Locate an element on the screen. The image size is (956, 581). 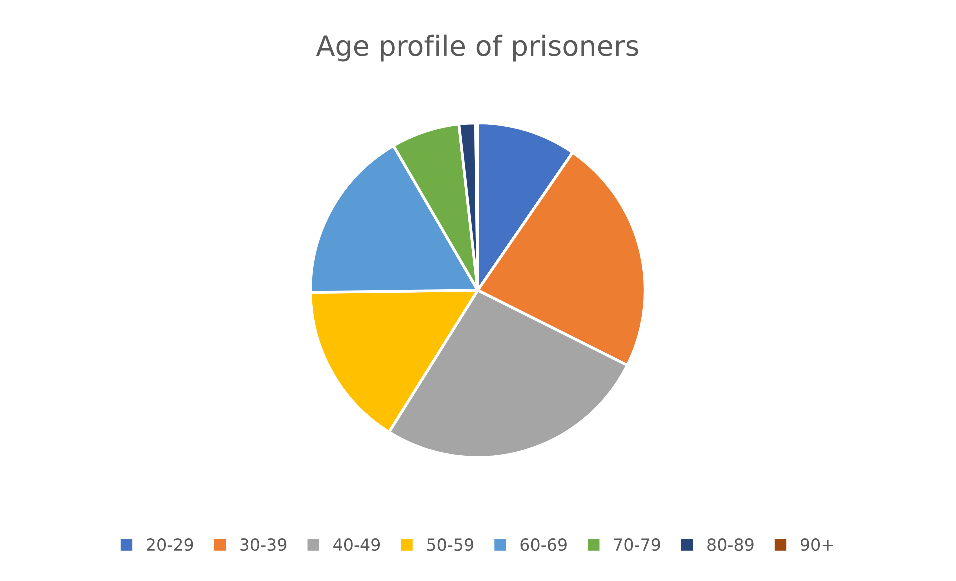
legend-label: 70-79 is located at coordinates (637, 545).